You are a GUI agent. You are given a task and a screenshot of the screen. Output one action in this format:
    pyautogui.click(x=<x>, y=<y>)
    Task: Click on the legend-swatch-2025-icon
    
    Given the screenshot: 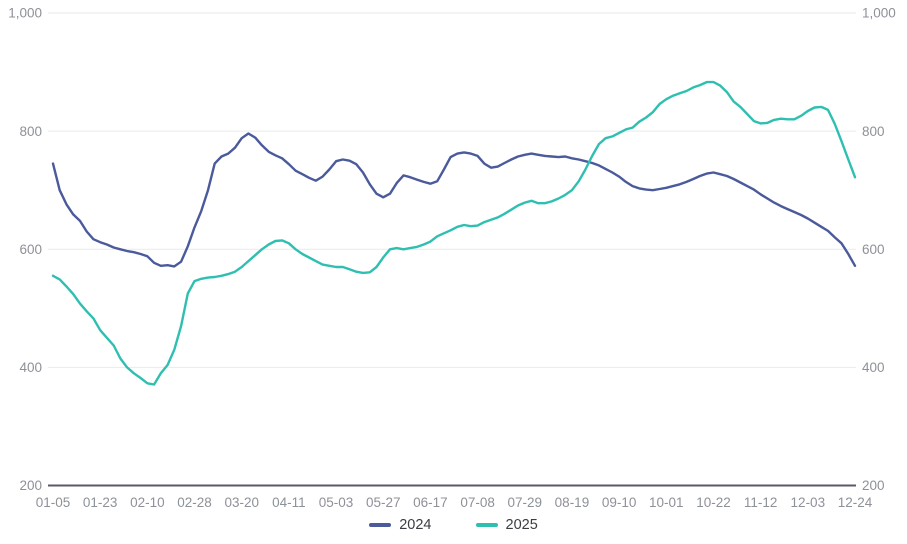 What is the action you would take?
    pyautogui.click(x=486, y=525)
    